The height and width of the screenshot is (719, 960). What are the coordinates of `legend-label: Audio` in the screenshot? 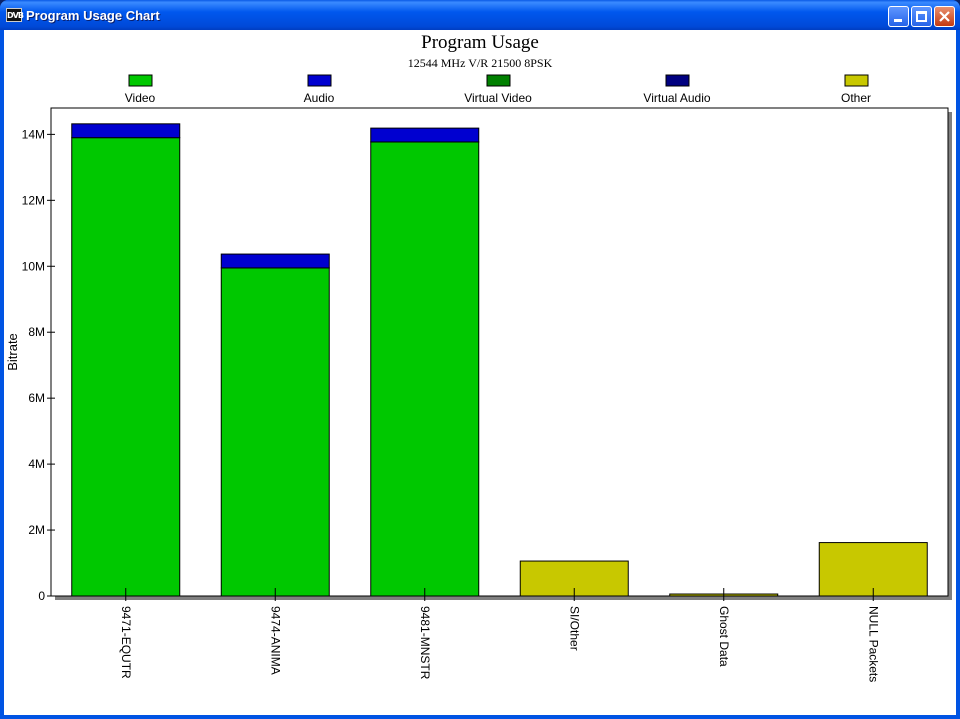 It's located at (319, 98).